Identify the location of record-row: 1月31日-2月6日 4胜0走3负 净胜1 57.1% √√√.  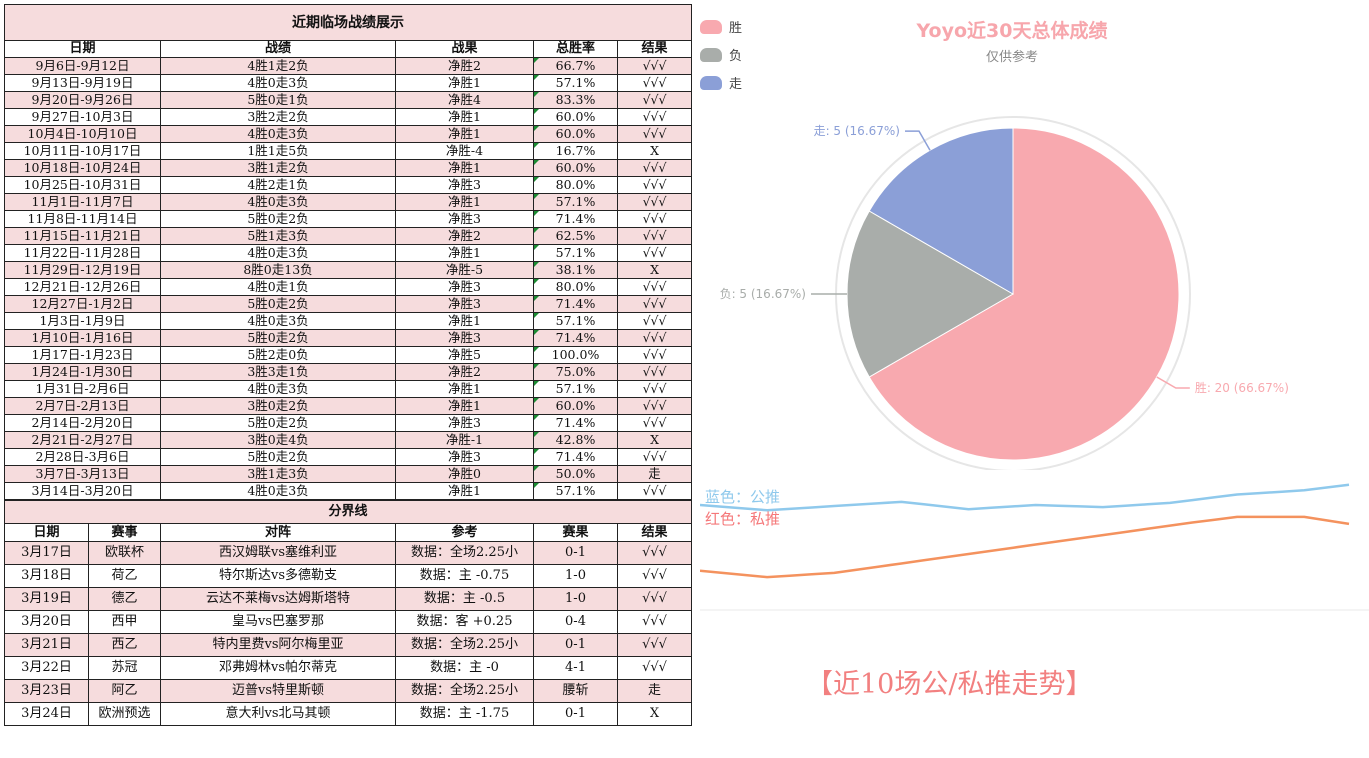
(348, 389).